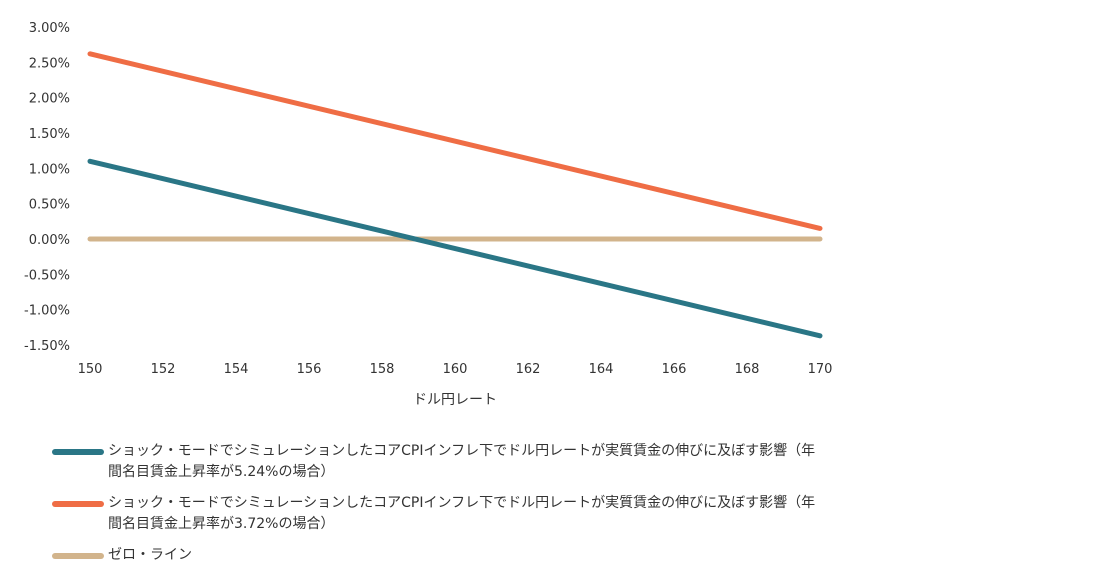 The width and height of the screenshot is (1119, 588). Describe the element at coordinates (452, 555) in the screenshot. I see `legend-item: ゼロ・ライン` at that location.